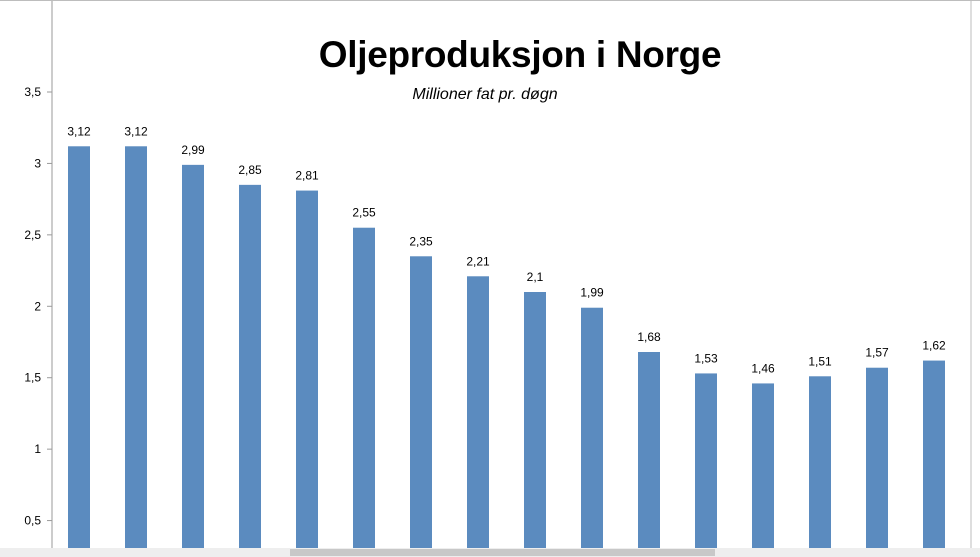  I want to click on y-tick-label: 1, so click(37, 449).